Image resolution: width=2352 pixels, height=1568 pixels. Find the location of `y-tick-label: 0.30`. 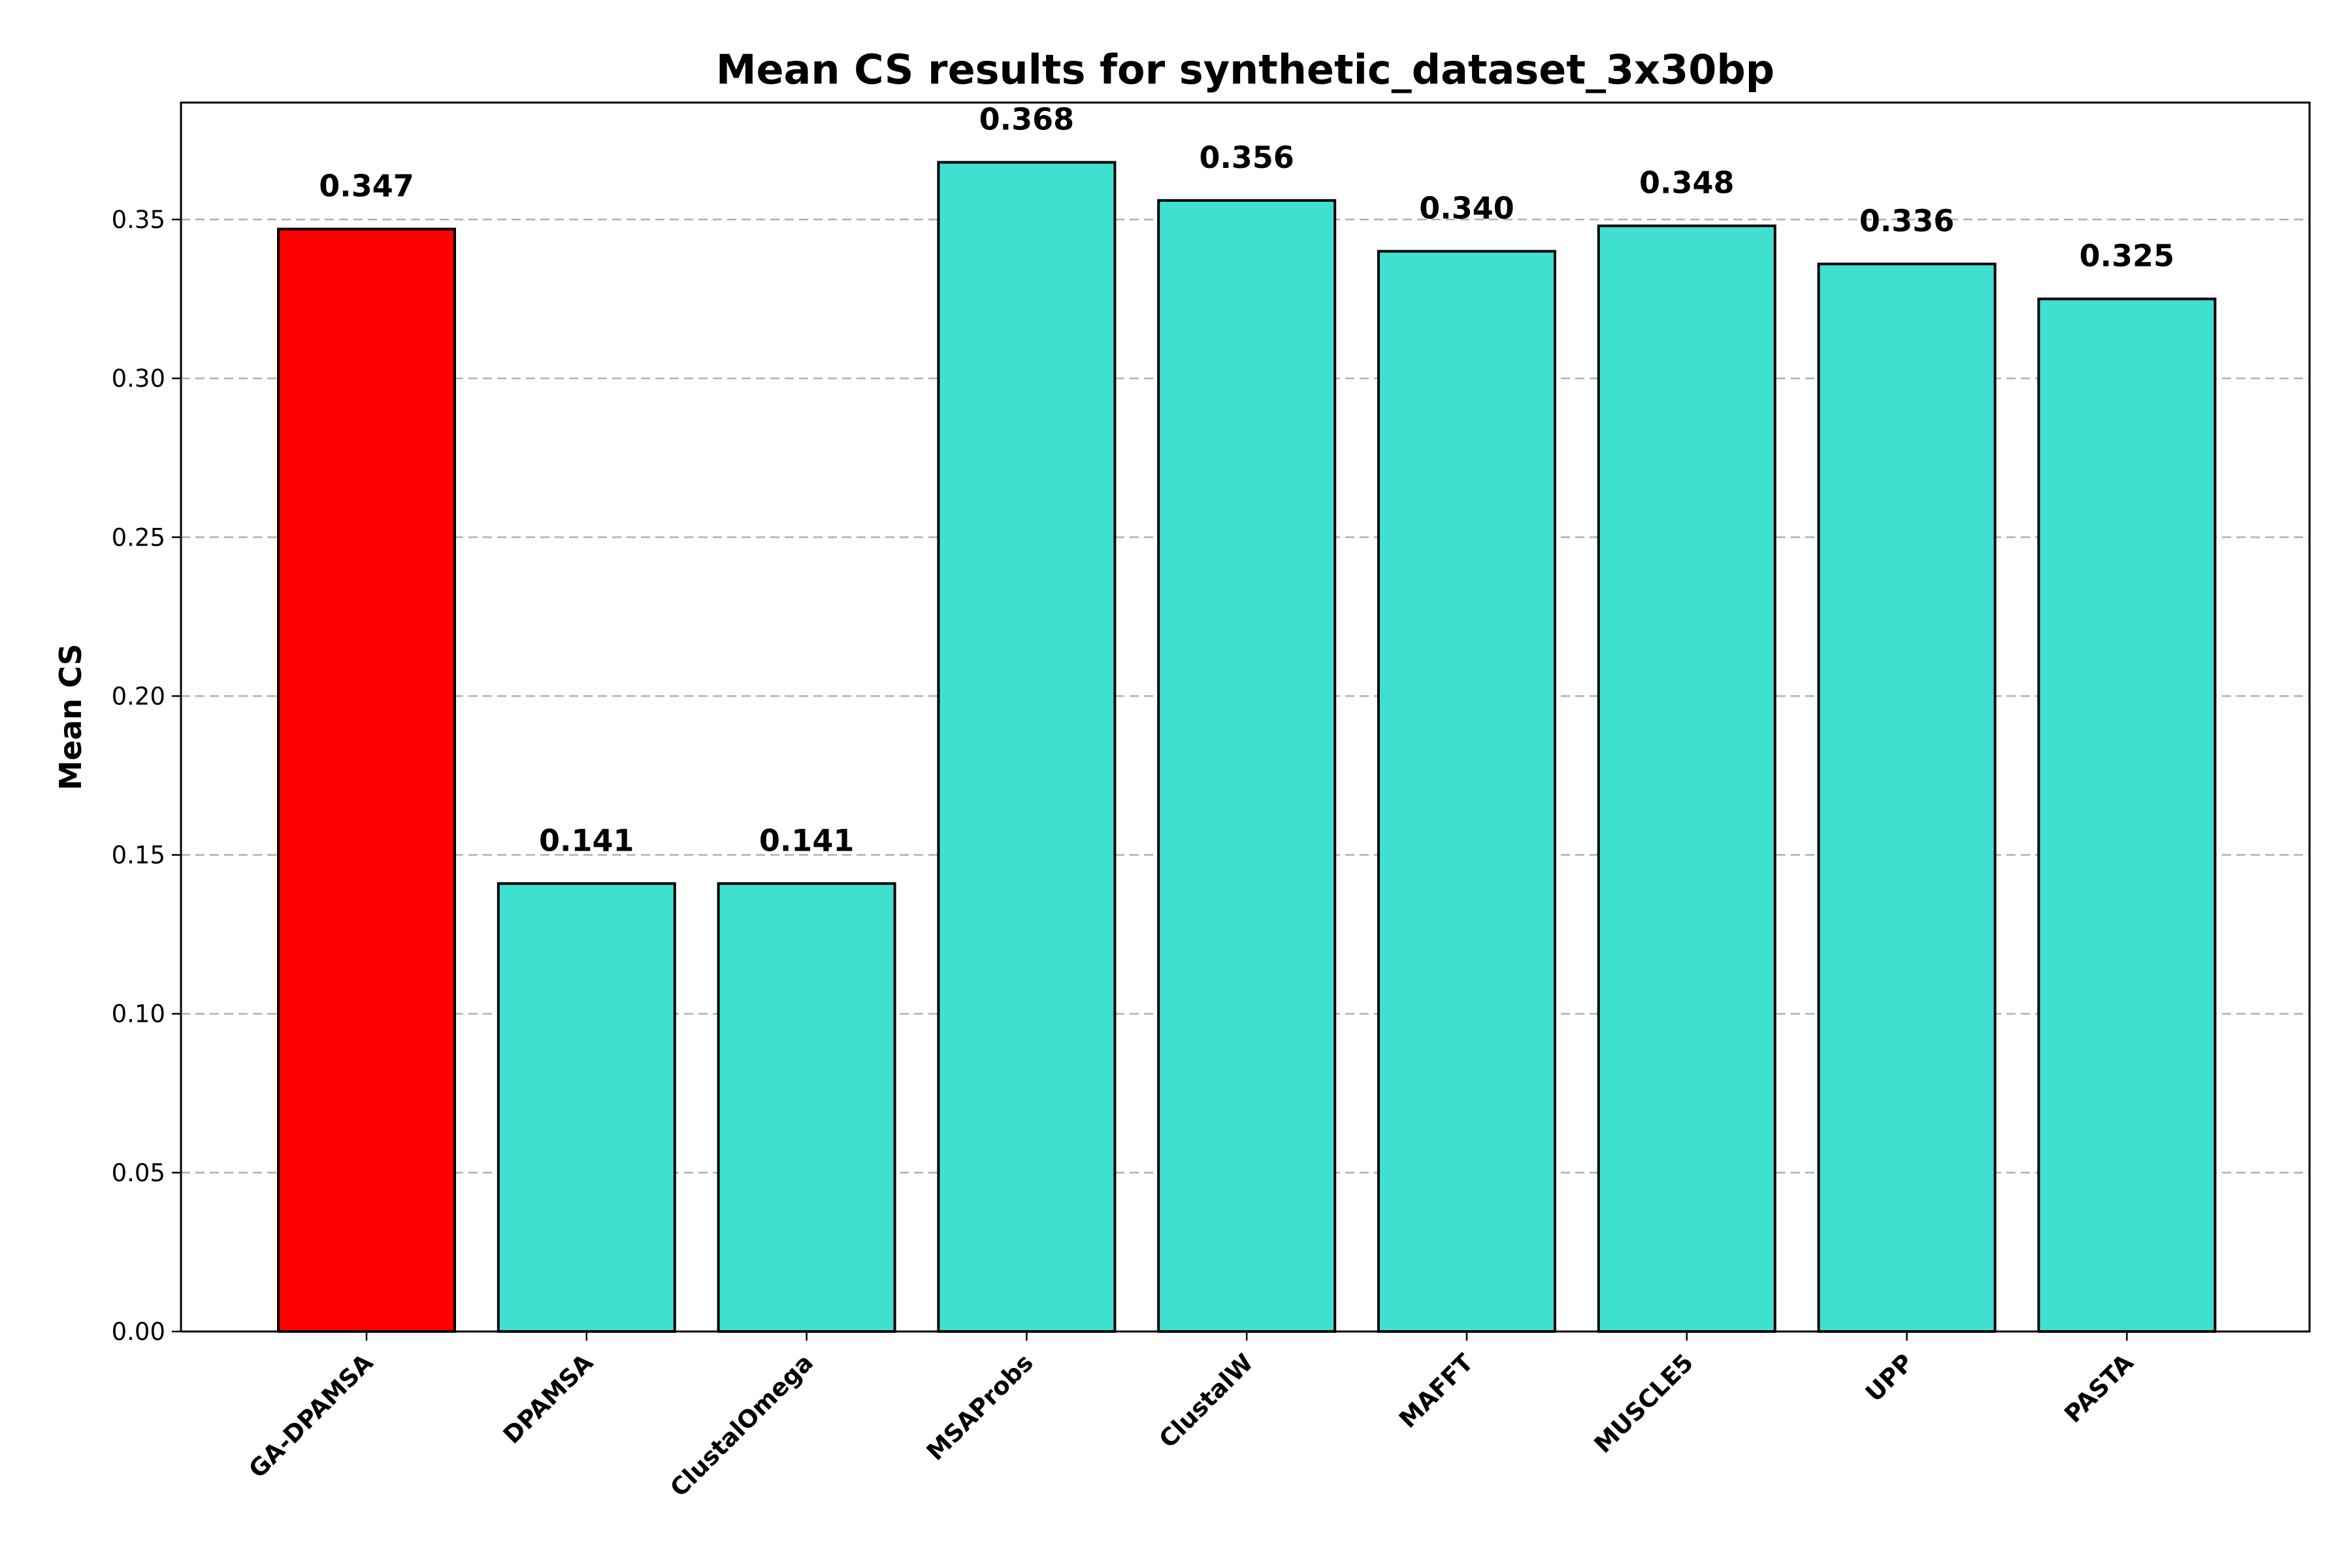

y-tick-label: 0.30 is located at coordinates (138, 379).